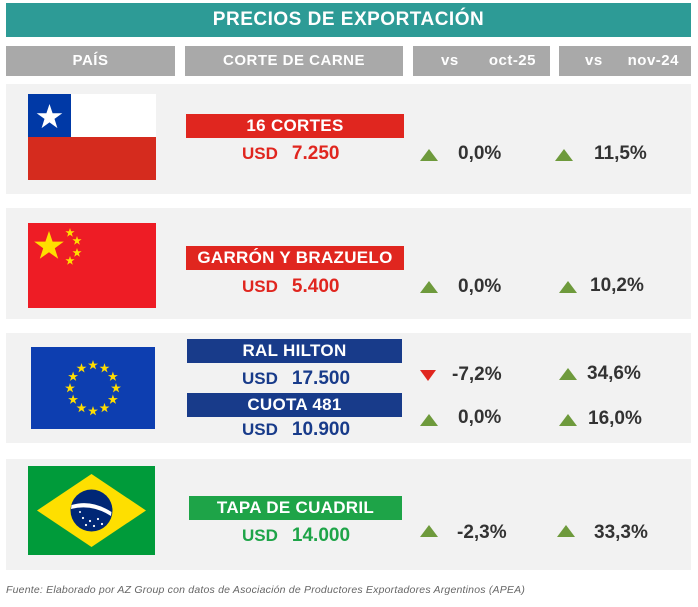  I want to click on price-amount: 5.400, so click(315, 286).